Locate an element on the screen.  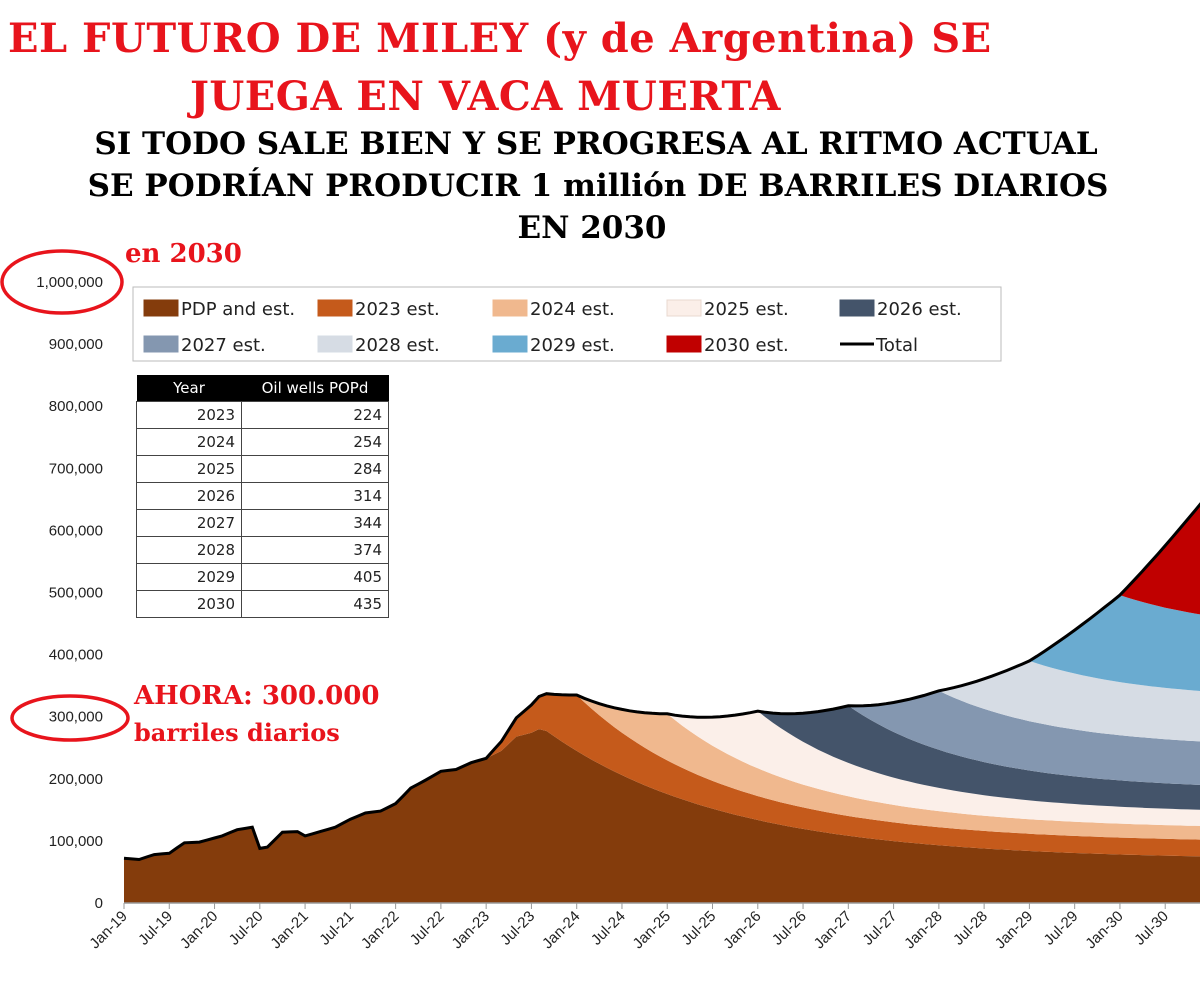
y-tick-label: 600,000 is located at coordinates (76, 530).